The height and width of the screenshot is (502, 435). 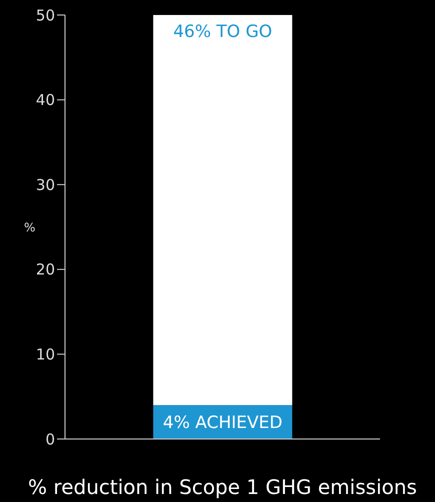 What do you see at coordinates (222, 32) in the screenshot?
I see `data-label: 46% TO GO` at bounding box center [222, 32].